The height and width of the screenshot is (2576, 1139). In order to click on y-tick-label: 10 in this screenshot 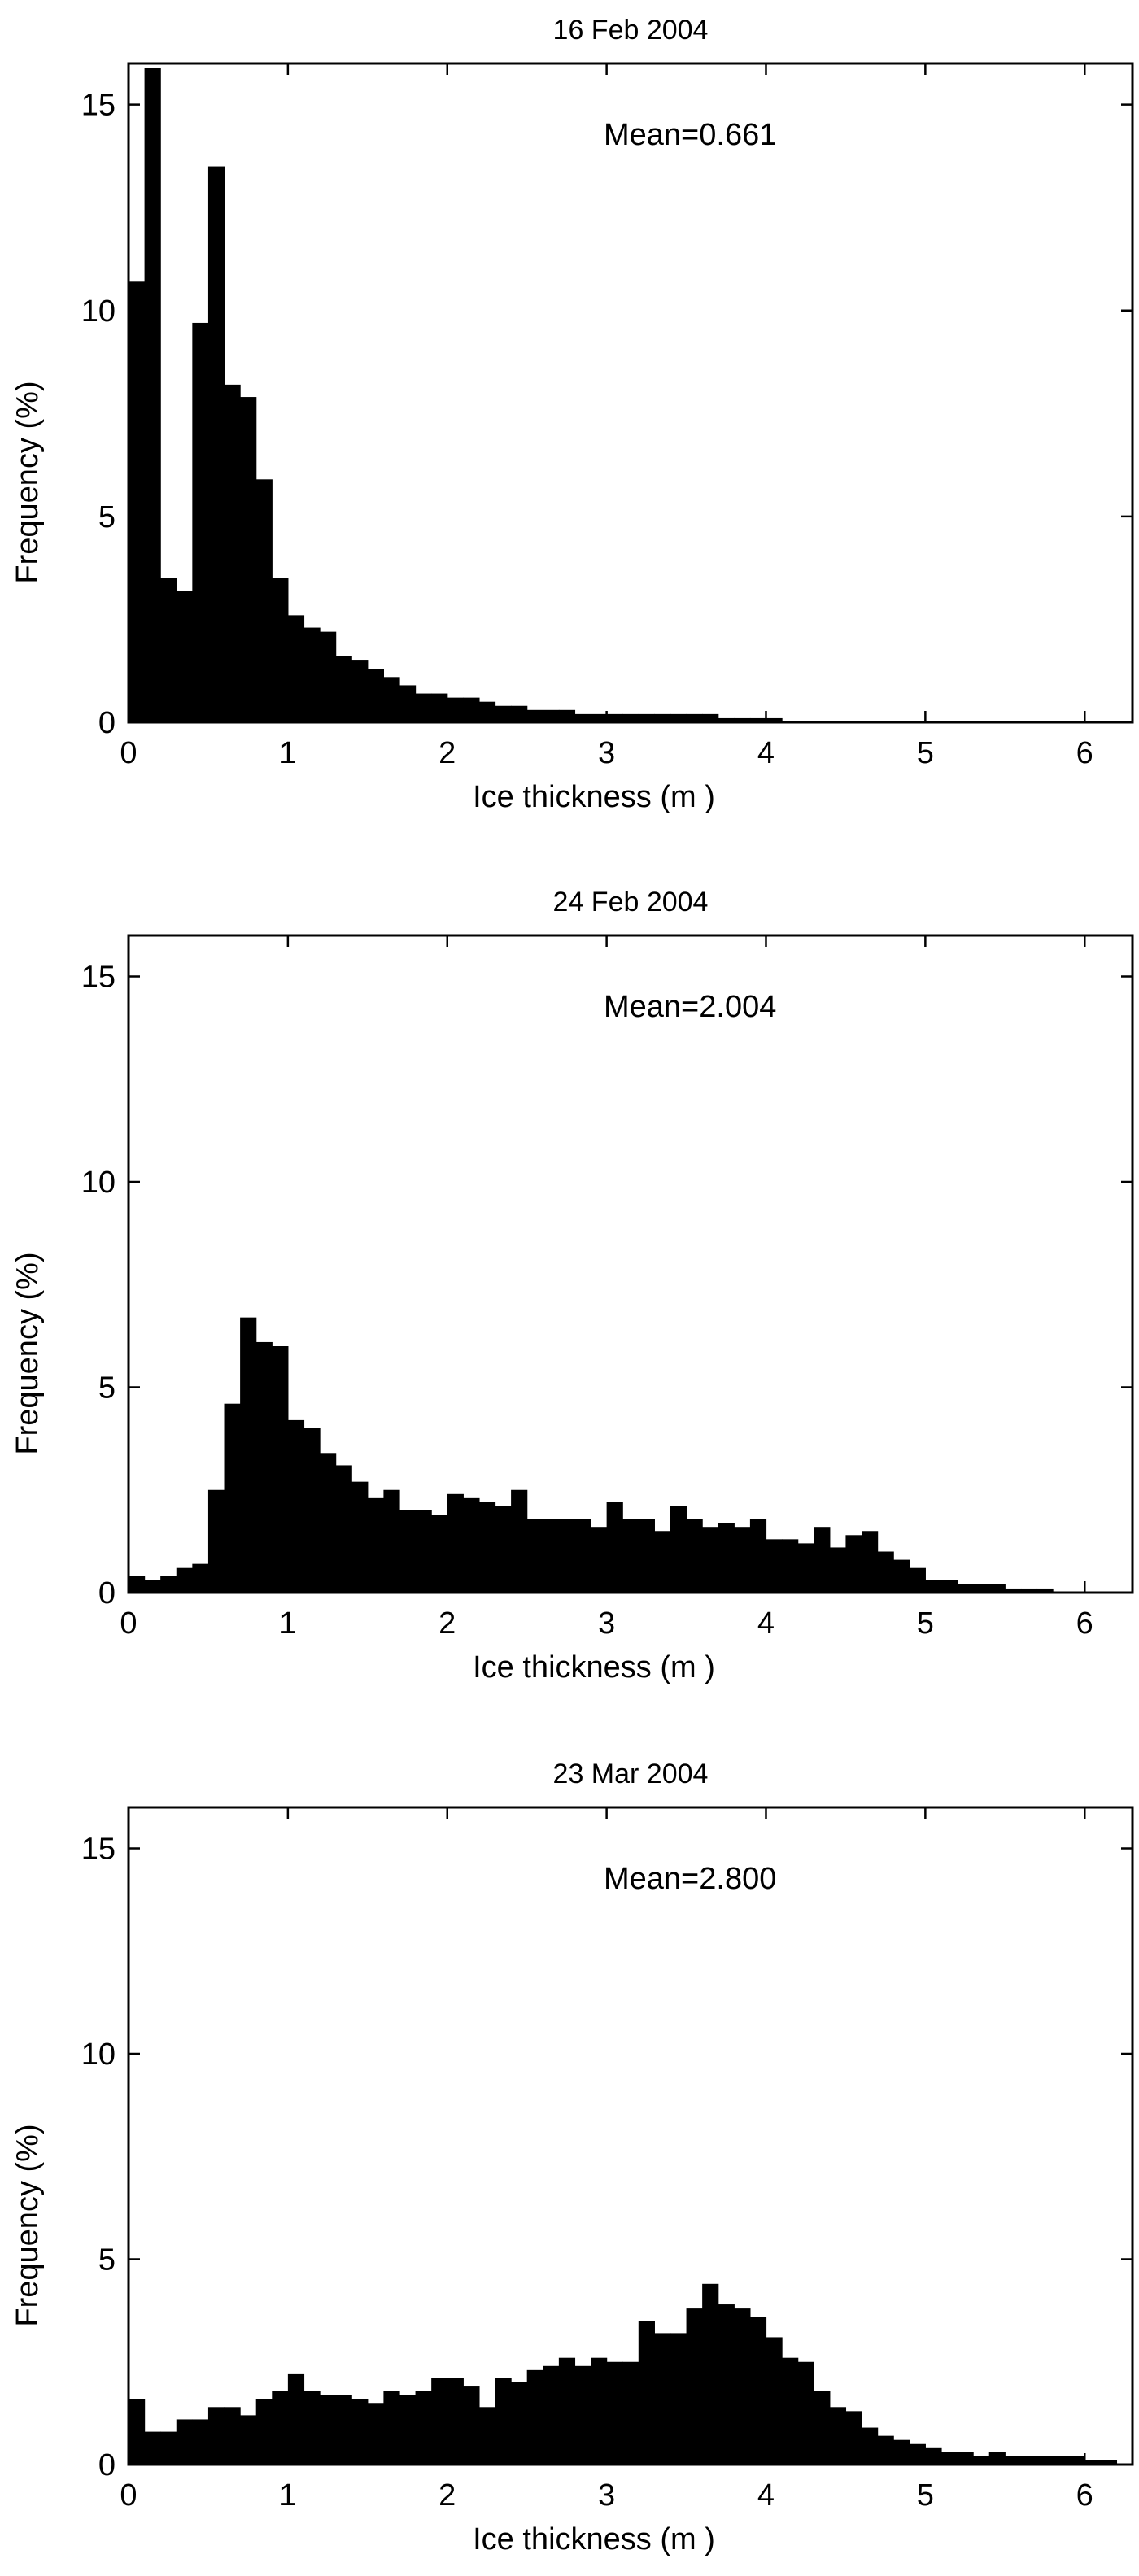, I will do `click(98, 2055)`.